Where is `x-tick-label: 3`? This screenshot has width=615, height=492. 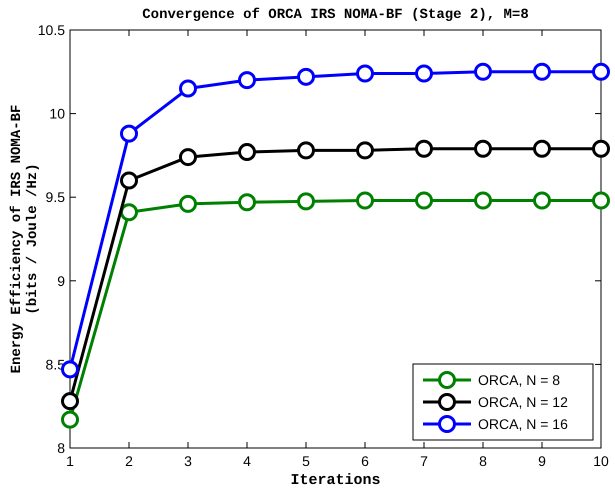 x-tick-label: 3 is located at coordinates (188, 461).